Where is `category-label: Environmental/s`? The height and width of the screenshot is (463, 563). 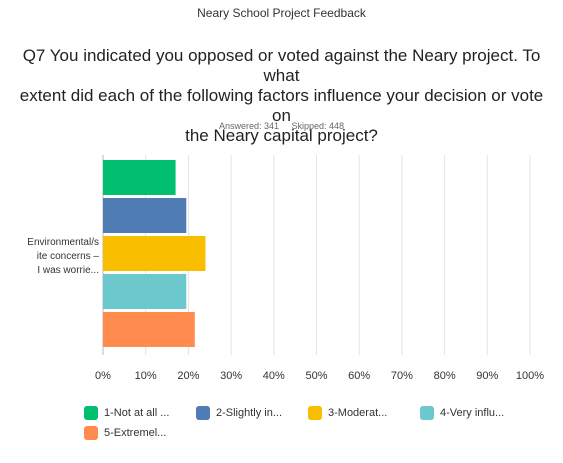 category-label: Environmental/s is located at coordinates (63, 242).